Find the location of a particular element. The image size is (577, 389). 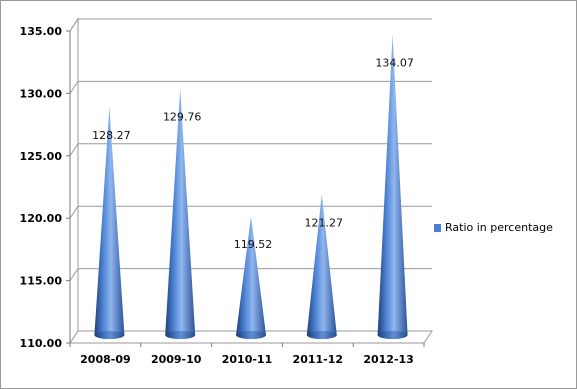

y-tick-label: 135.00 is located at coordinates (41, 31).